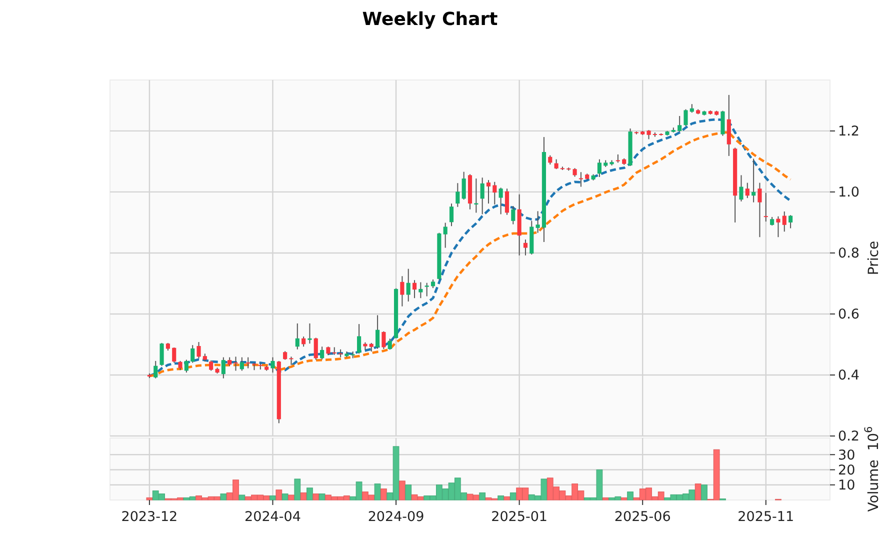 This screenshot has width=891, height=533. Describe the element at coordinates (874, 258) in the screenshot. I see `y-axis-title: Price` at that location.